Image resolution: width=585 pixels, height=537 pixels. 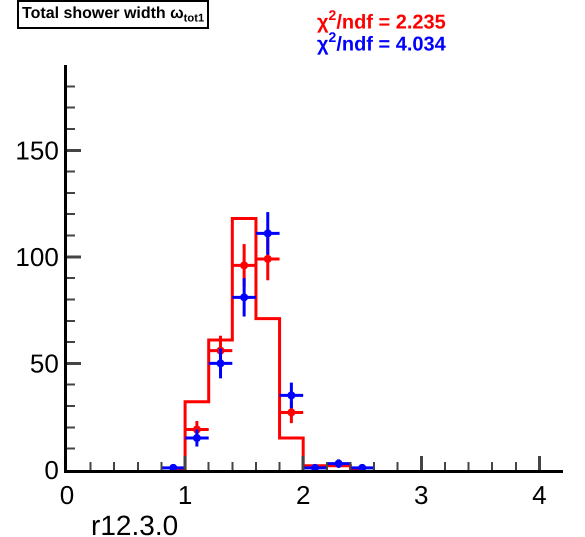 I want to click on x-tick-label: 1, so click(x=185, y=495).